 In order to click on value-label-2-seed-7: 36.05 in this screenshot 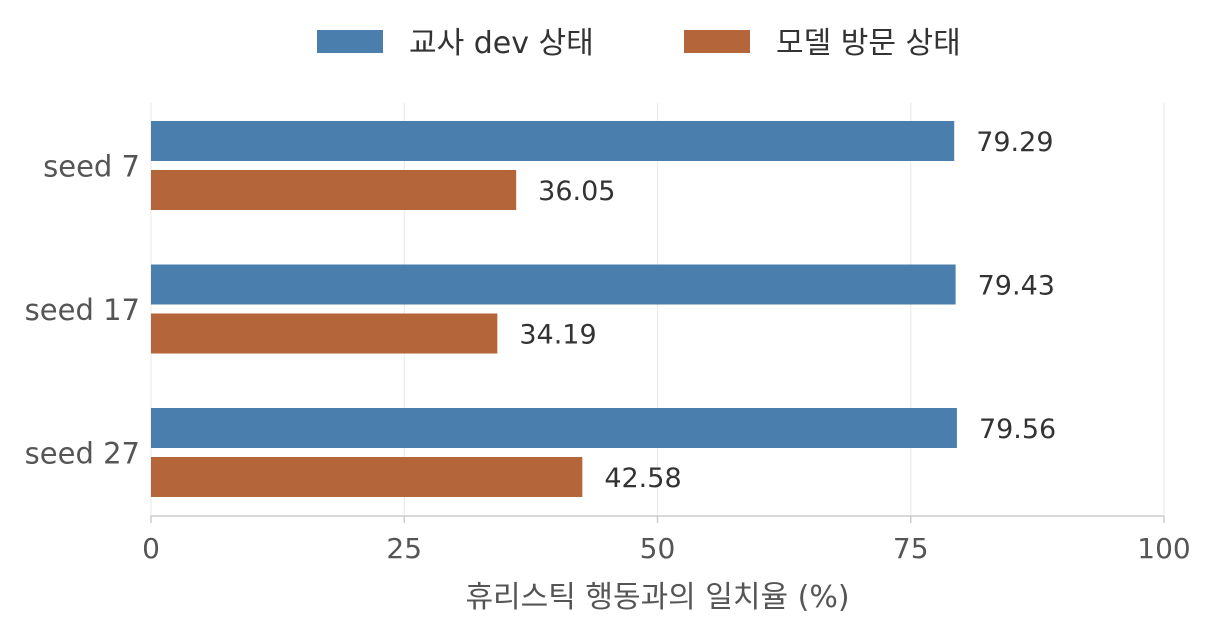, I will do `click(576, 191)`.